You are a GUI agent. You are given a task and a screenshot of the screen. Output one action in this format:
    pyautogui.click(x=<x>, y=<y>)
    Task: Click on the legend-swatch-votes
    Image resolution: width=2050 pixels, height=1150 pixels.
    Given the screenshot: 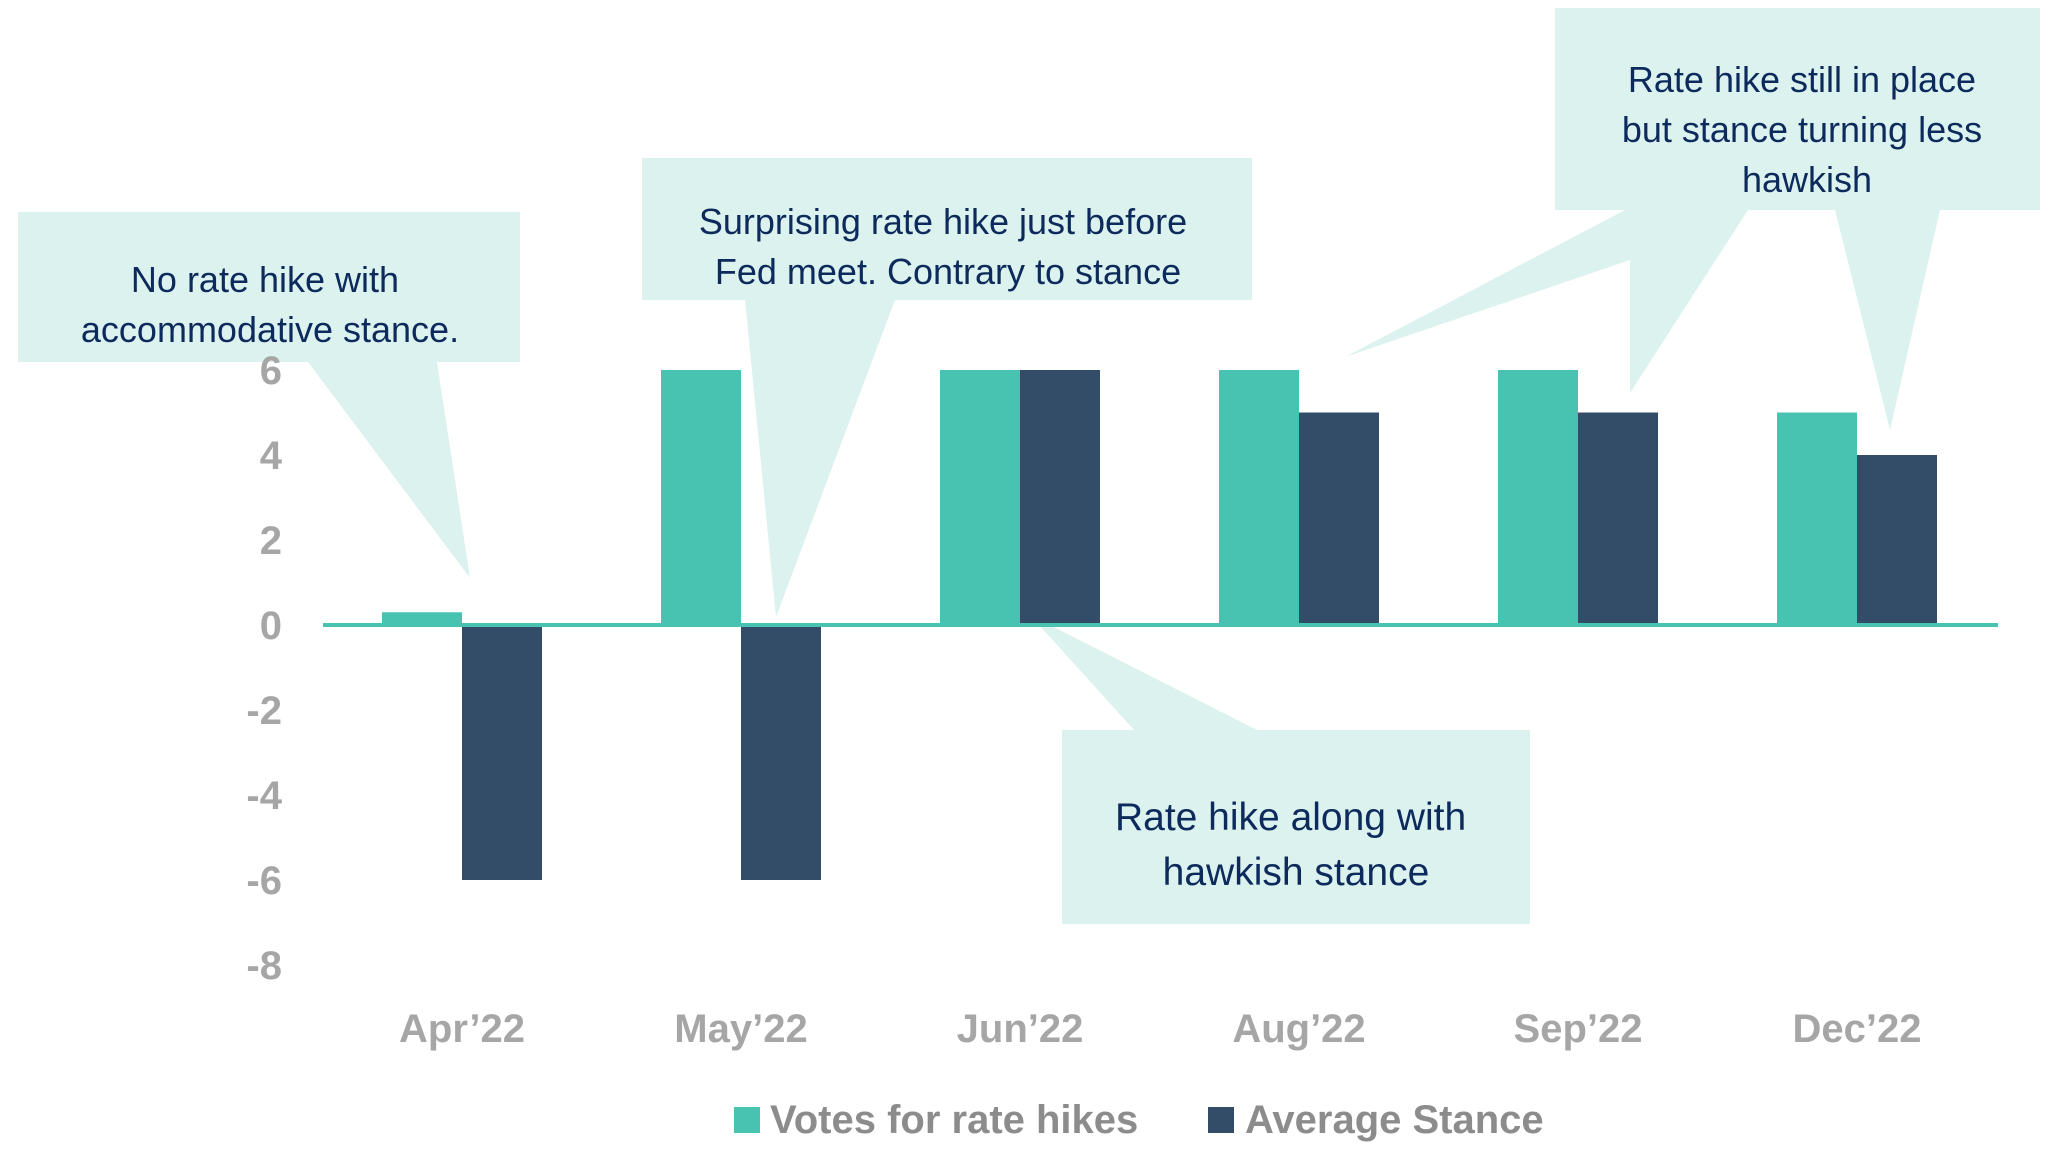 What is the action you would take?
    pyautogui.click(x=747, y=1120)
    